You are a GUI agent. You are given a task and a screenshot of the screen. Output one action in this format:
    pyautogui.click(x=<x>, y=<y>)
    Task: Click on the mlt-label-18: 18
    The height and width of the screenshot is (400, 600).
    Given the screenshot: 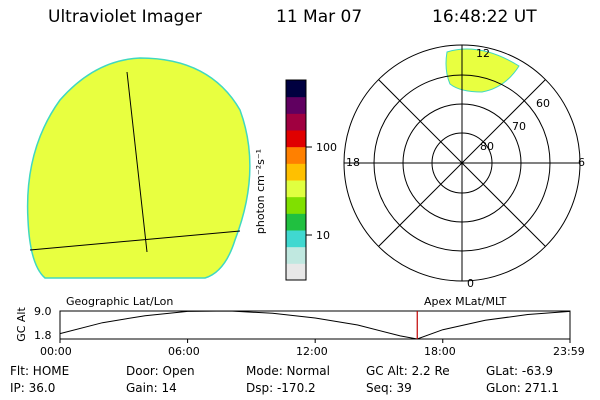 What is the action you would take?
    pyautogui.click(x=353, y=162)
    